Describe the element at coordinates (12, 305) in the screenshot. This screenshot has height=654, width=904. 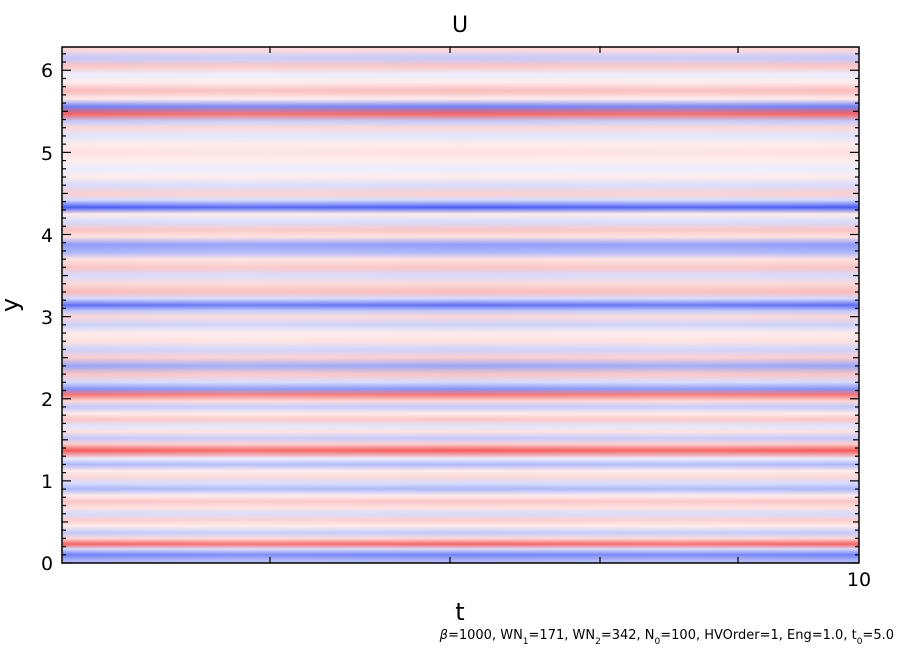
I see `y-axis-label: y` at that location.